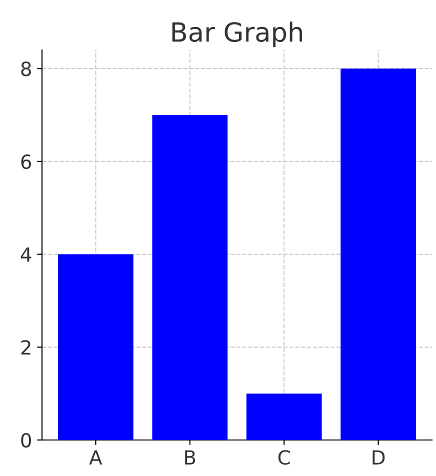 The width and height of the screenshot is (436, 476). Describe the element at coordinates (237, 35) in the screenshot. I see `chart-title: Bar Graph` at that location.